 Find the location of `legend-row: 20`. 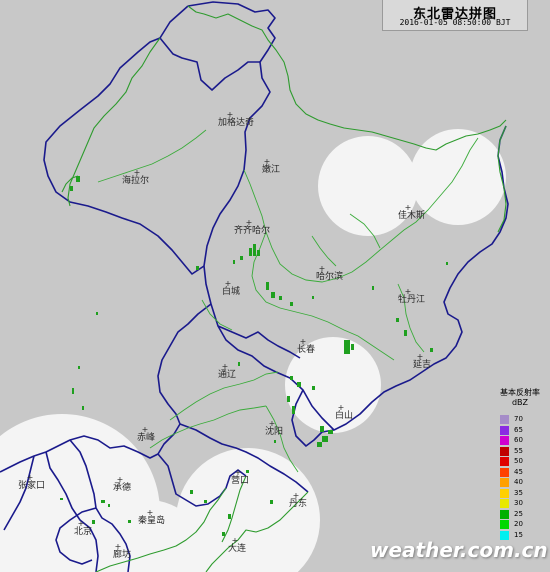

legend-row: 20 is located at coordinates (520, 524).